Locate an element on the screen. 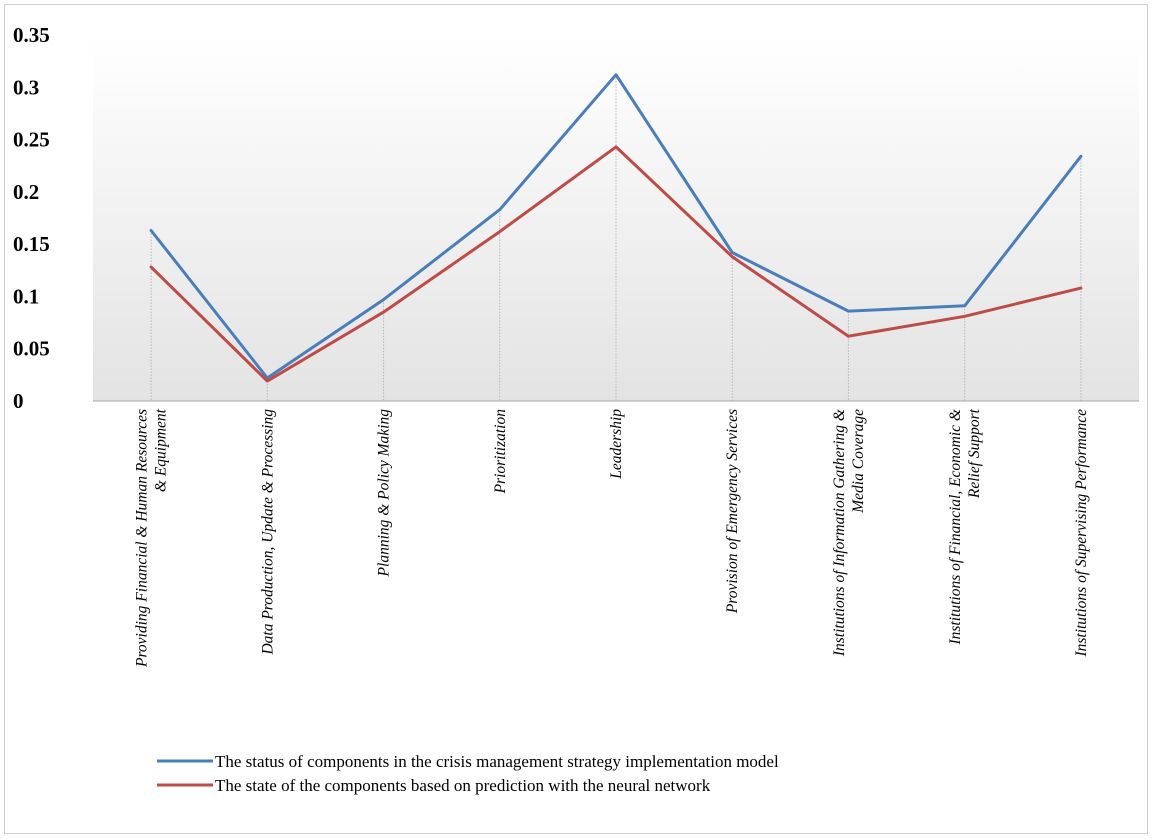  x-tick-label: Planning & Policy Making is located at coordinates (384, 493).